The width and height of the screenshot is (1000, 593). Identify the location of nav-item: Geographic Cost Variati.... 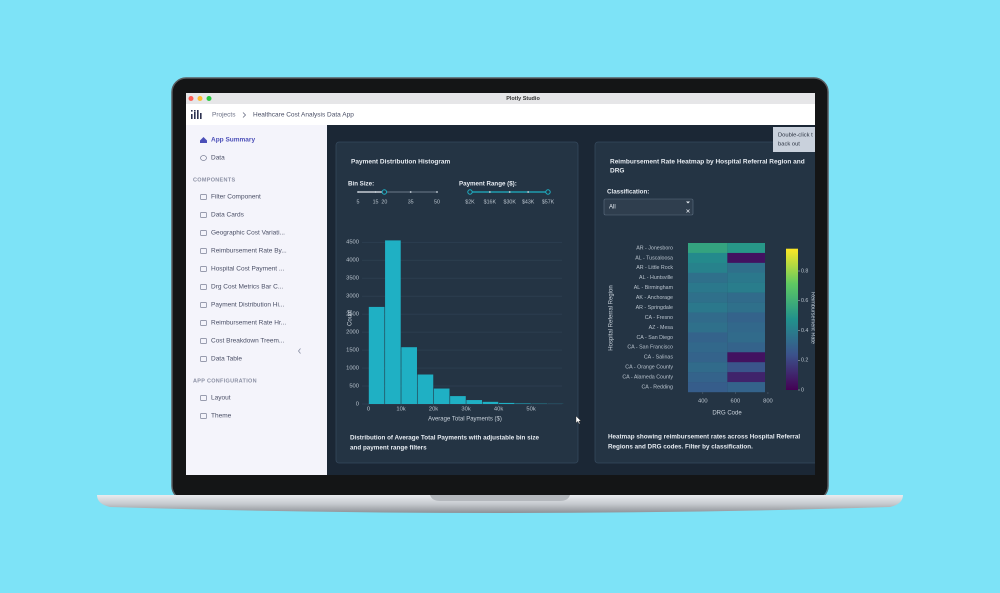
(248, 233).